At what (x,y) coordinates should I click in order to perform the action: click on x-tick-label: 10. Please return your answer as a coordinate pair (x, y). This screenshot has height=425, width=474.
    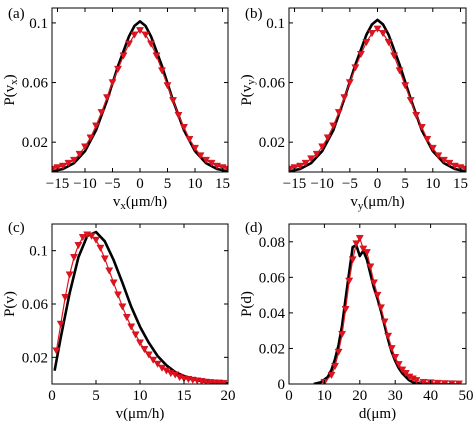
    Looking at the image, I should click on (195, 184).